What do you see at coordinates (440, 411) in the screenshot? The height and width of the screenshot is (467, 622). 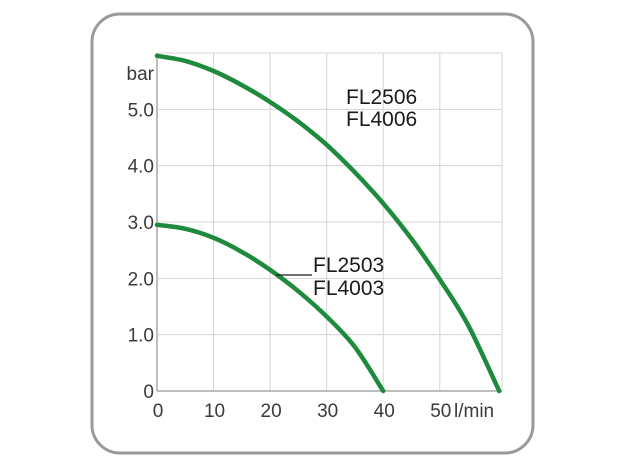 I see `x-tick-label: 50` at bounding box center [440, 411].